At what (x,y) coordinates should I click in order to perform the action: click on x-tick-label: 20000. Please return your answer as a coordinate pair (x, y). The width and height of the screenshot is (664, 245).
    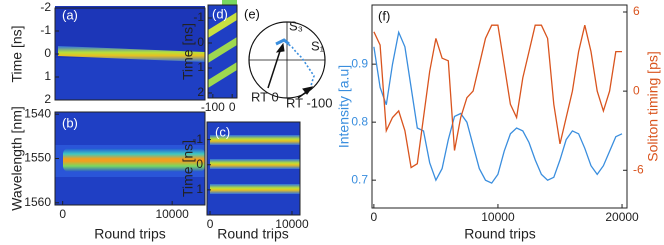
    Looking at the image, I should click on (622, 217).